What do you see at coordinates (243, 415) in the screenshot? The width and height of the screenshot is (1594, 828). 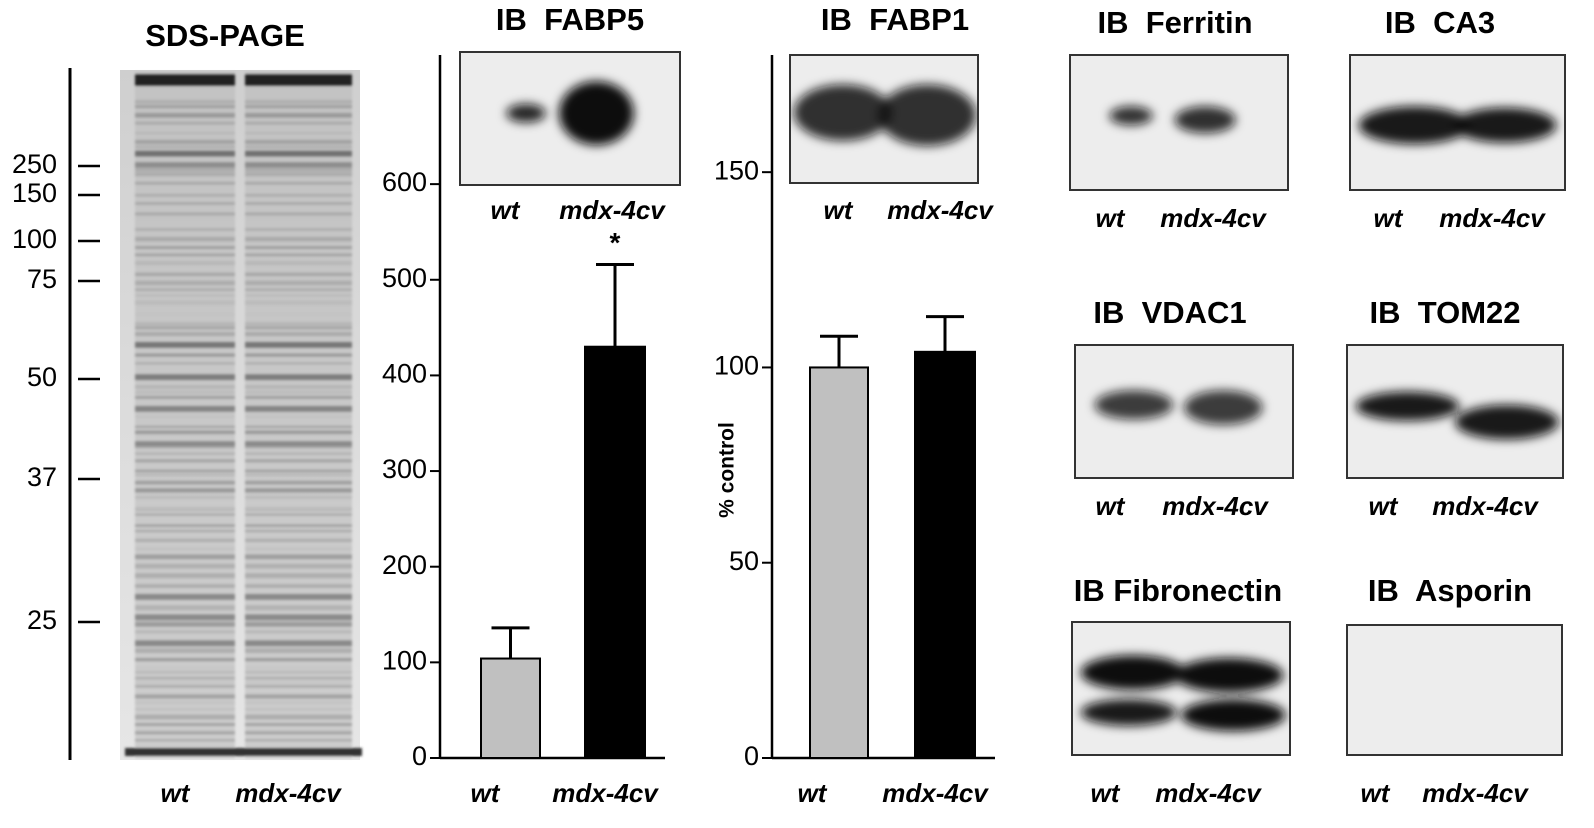 I see `gel-bands` at bounding box center [243, 415].